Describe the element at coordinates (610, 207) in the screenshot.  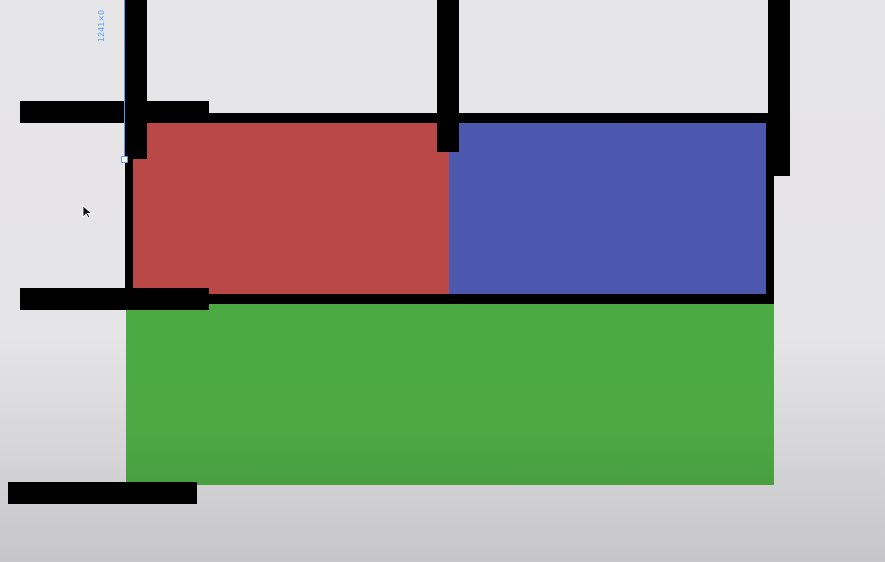
I see `blue-panel` at that location.